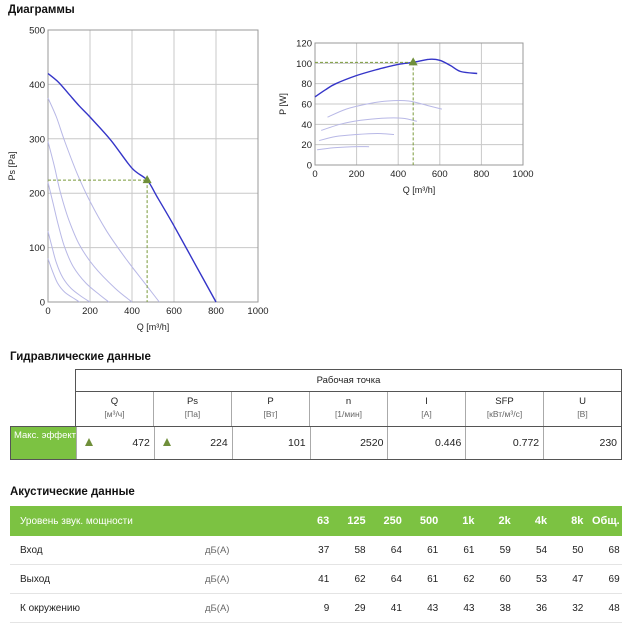 The image size is (630, 630). Describe the element at coordinates (50, 608) in the screenshot. I see `acoustic-row-name: К окружению` at that location.